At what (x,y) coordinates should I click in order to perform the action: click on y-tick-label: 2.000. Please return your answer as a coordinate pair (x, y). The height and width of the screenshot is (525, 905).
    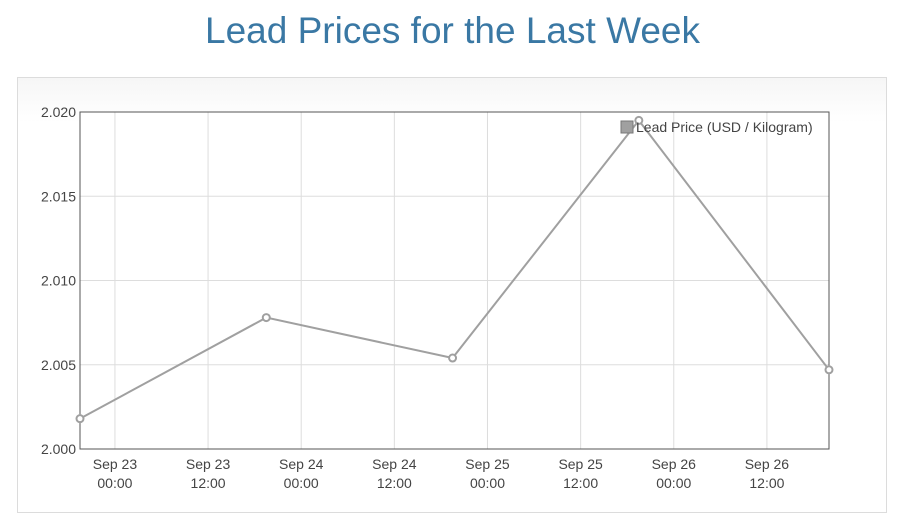
    Looking at the image, I should click on (58, 449).